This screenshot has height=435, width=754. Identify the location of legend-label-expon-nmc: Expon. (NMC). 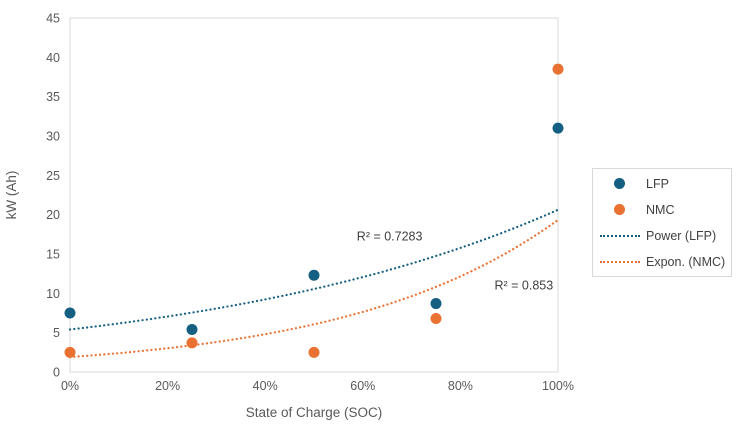
(686, 261).